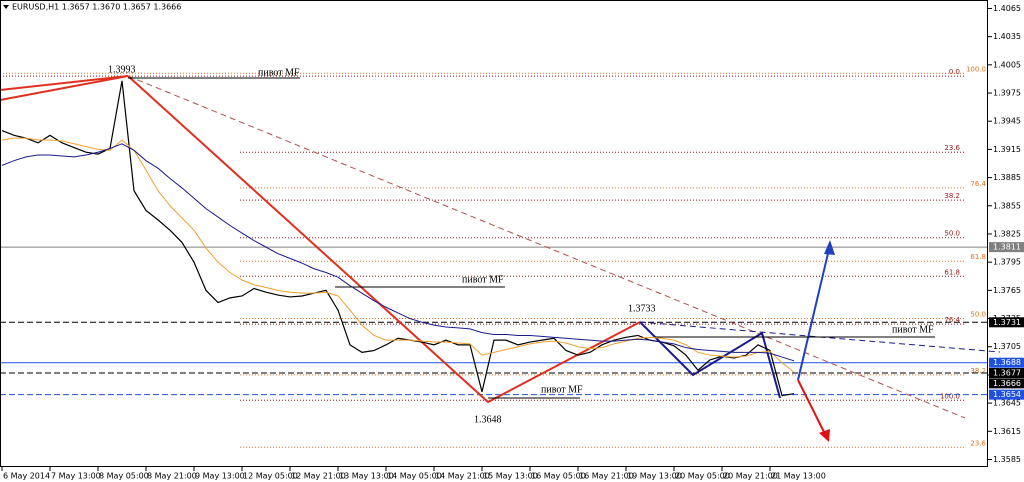 The height and width of the screenshot is (482, 1024). Describe the element at coordinates (954, 72) in the screenshot. I see `fib-label: 0.0` at that location.